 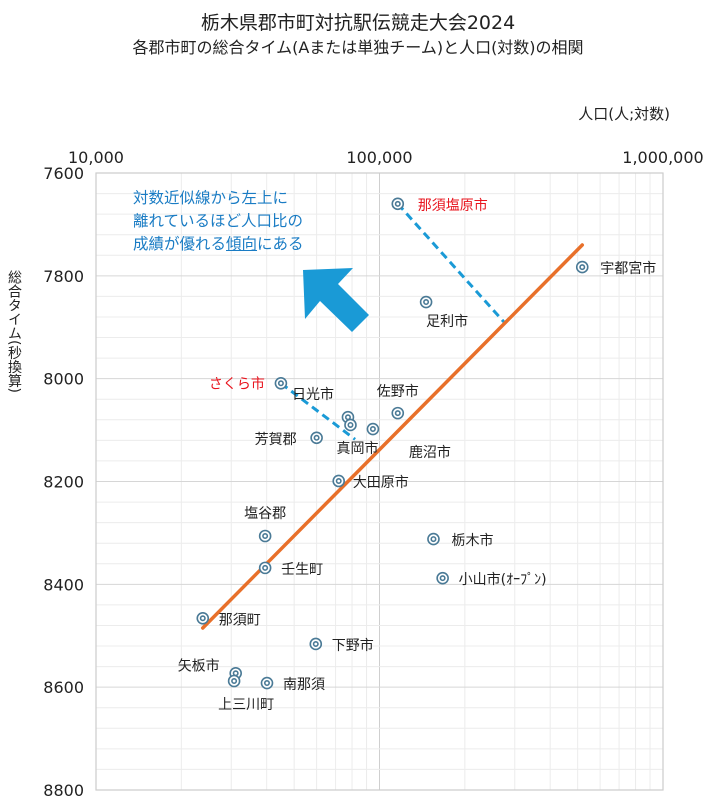 I want to click on data-point-label: 日光市, so click(x=313, y=394).